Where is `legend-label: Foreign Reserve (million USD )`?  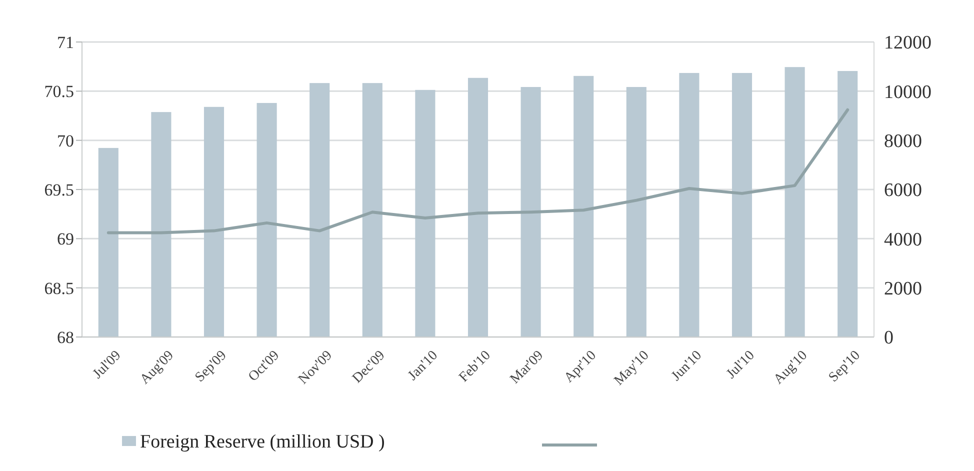
legend-label: Foreign Reserve (million USD ) is located at coordinates (262, 442).